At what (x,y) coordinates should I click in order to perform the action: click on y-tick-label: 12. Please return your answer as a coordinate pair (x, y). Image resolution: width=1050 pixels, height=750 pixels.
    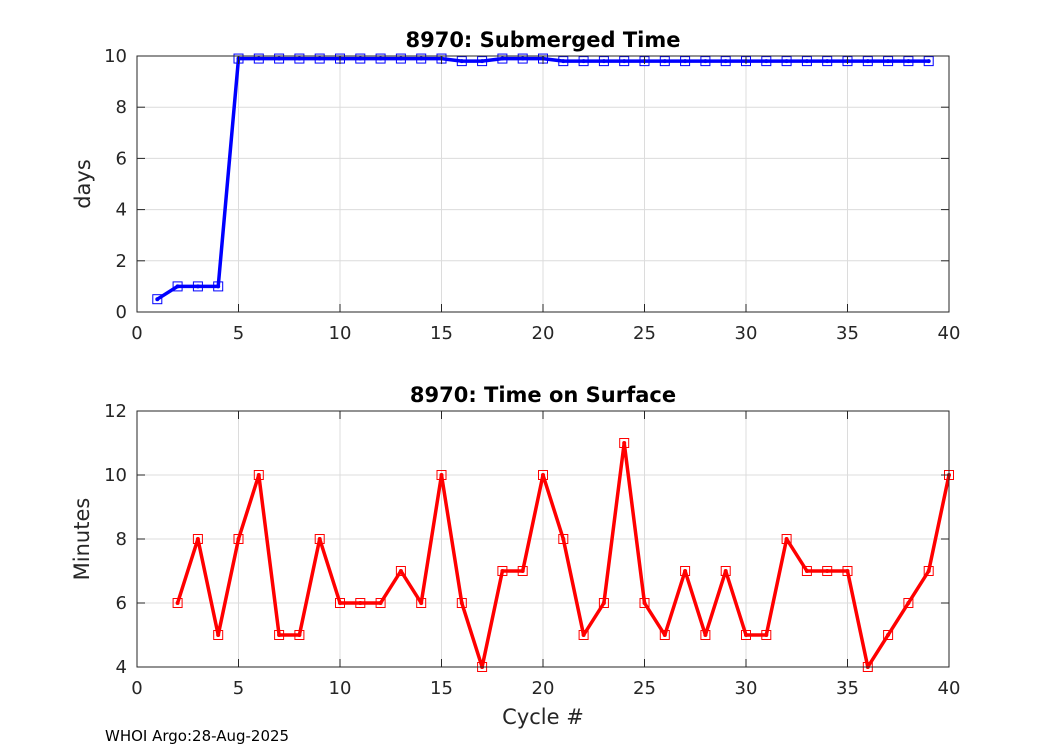
    Looking at the image, I should click on (115, 411).